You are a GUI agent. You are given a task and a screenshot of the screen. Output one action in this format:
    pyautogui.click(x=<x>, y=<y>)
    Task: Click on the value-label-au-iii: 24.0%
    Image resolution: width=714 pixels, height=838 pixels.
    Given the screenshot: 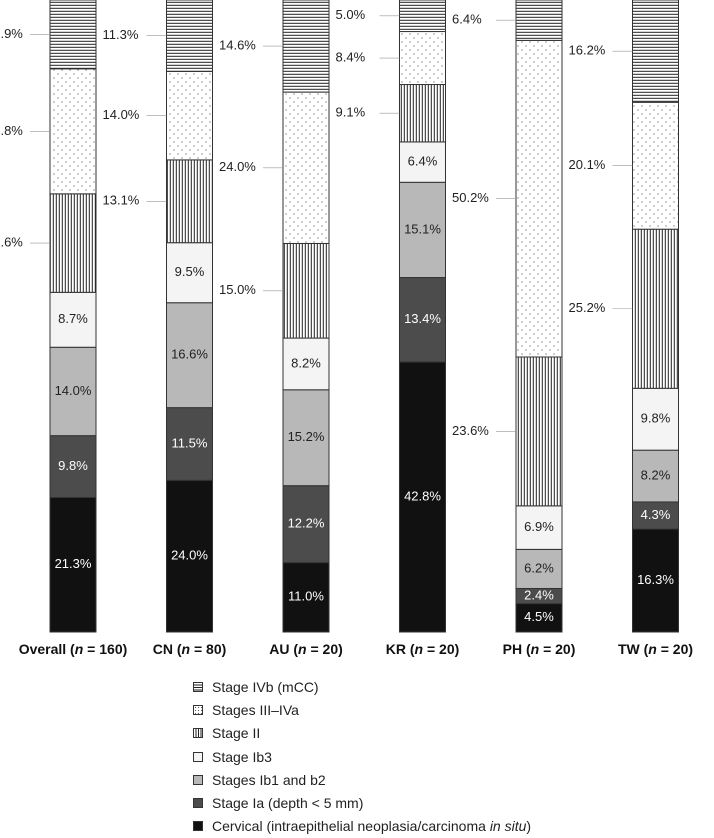 What is the action you would take?
    pyautogui.click(x=237, y=166)
    